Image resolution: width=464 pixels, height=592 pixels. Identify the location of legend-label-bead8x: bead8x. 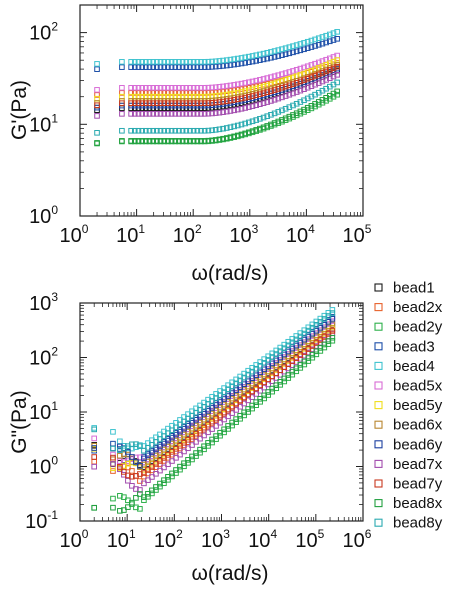
(418, 503).